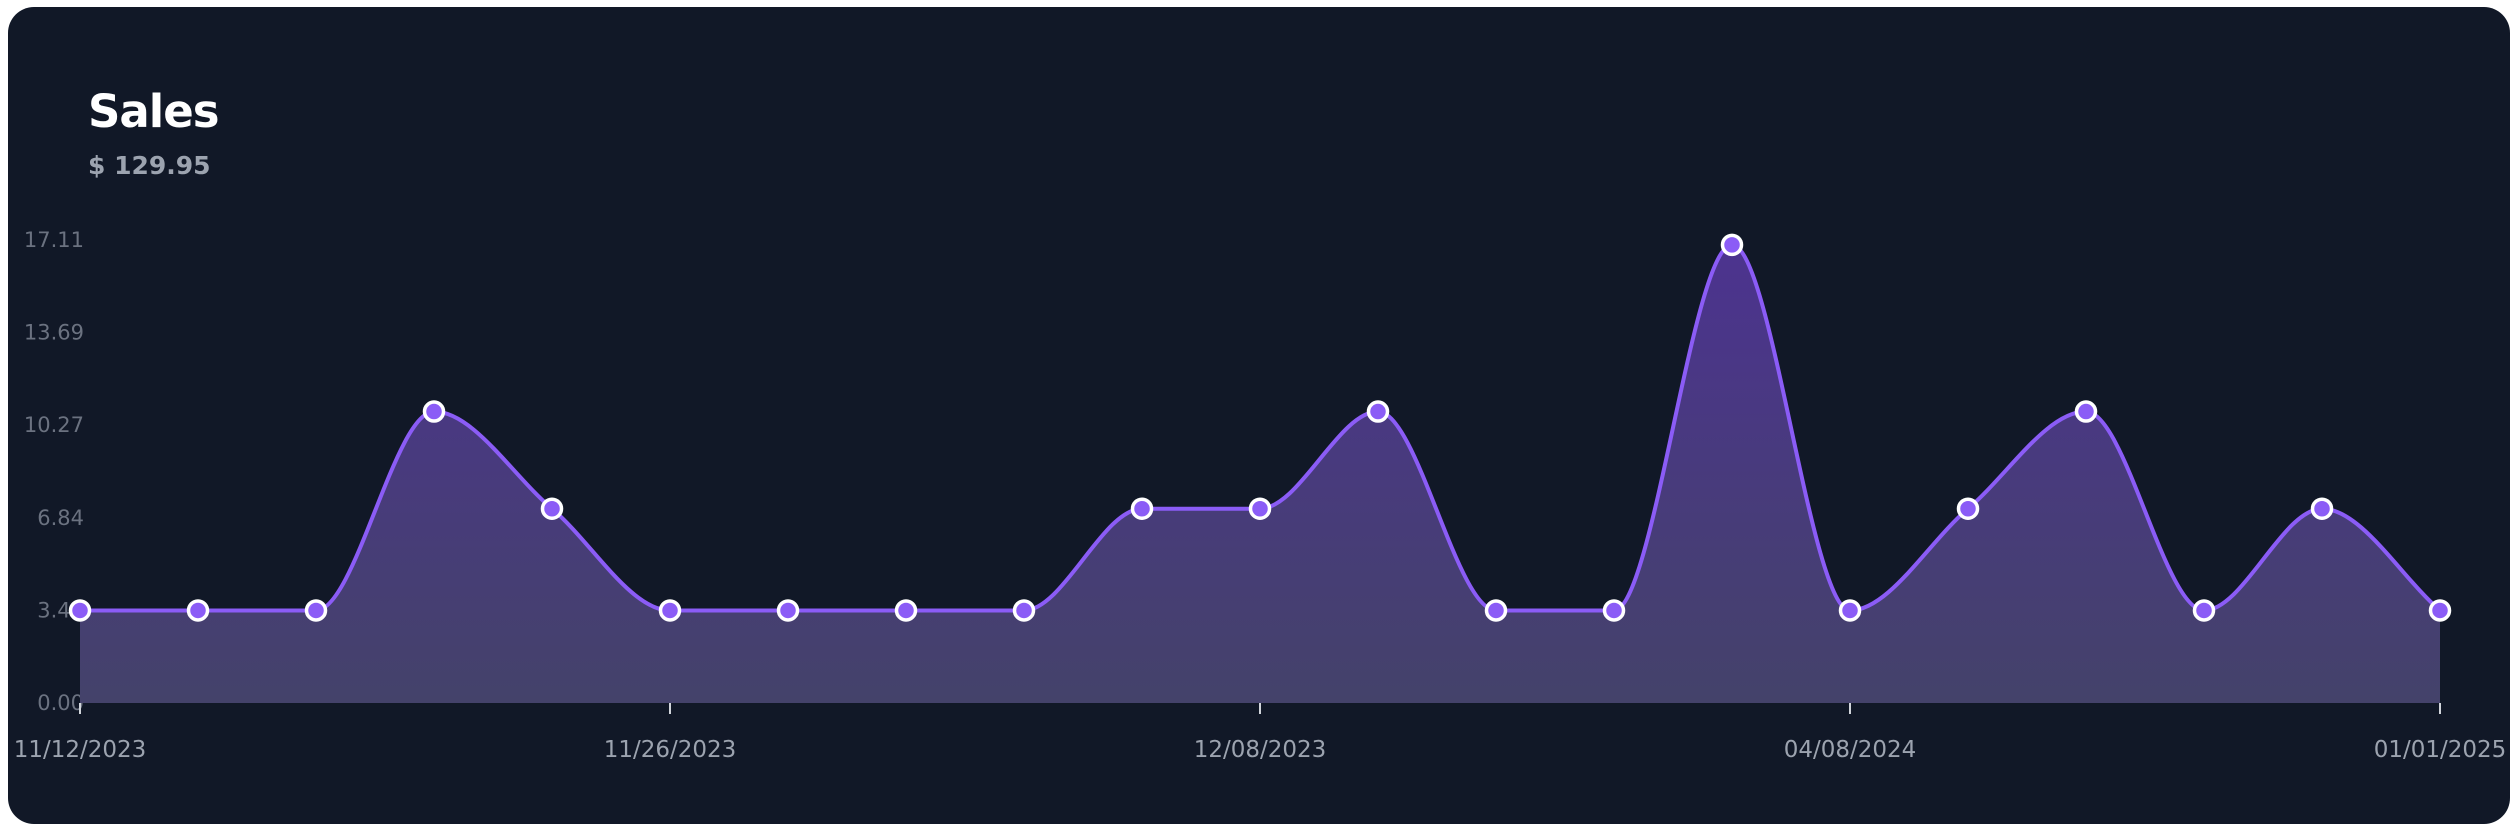 Image resolution: width=2518 pixels, height=833 pixels. Describe the element at coordinates (54, 425) in the screenshot. I see `y-tick-label: 10.27` at that location.